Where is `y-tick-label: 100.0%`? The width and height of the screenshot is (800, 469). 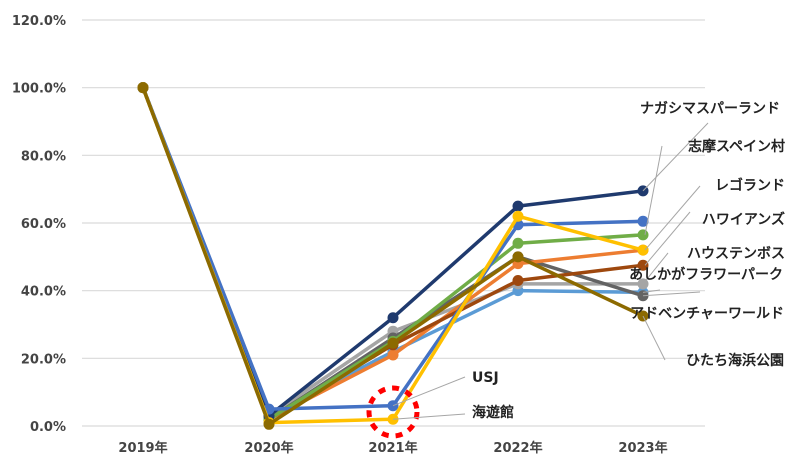 y-tick-label: 100.0% is located at coordinates (39, 89).